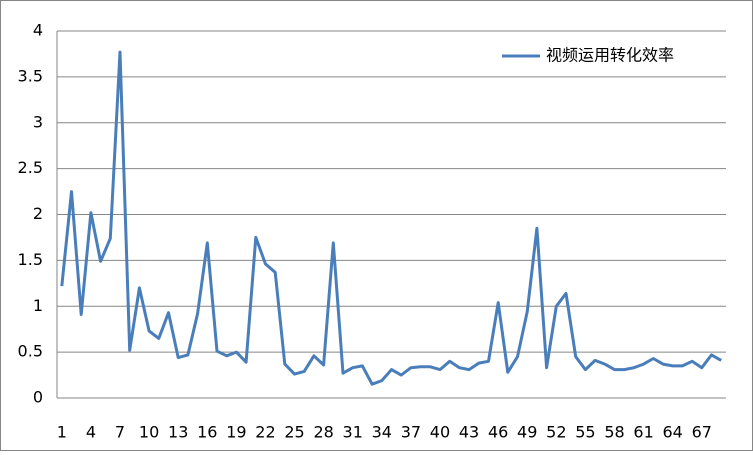 This screenshot has height=455, width=753. What do you see at coordinates (38, 30) in the screenshot?
I see `y-tick-label: 4` at bounding box center [38, 30].